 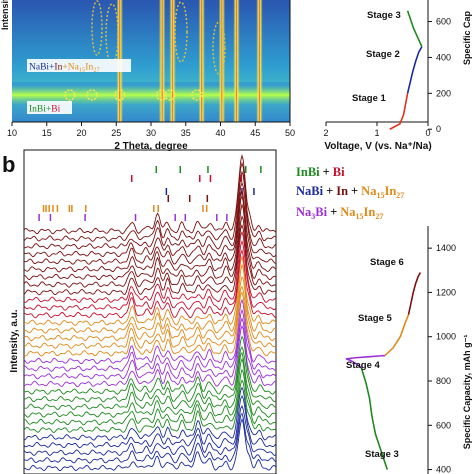 I want to click on label-inbi: InBi, so click(x=37, y=110).